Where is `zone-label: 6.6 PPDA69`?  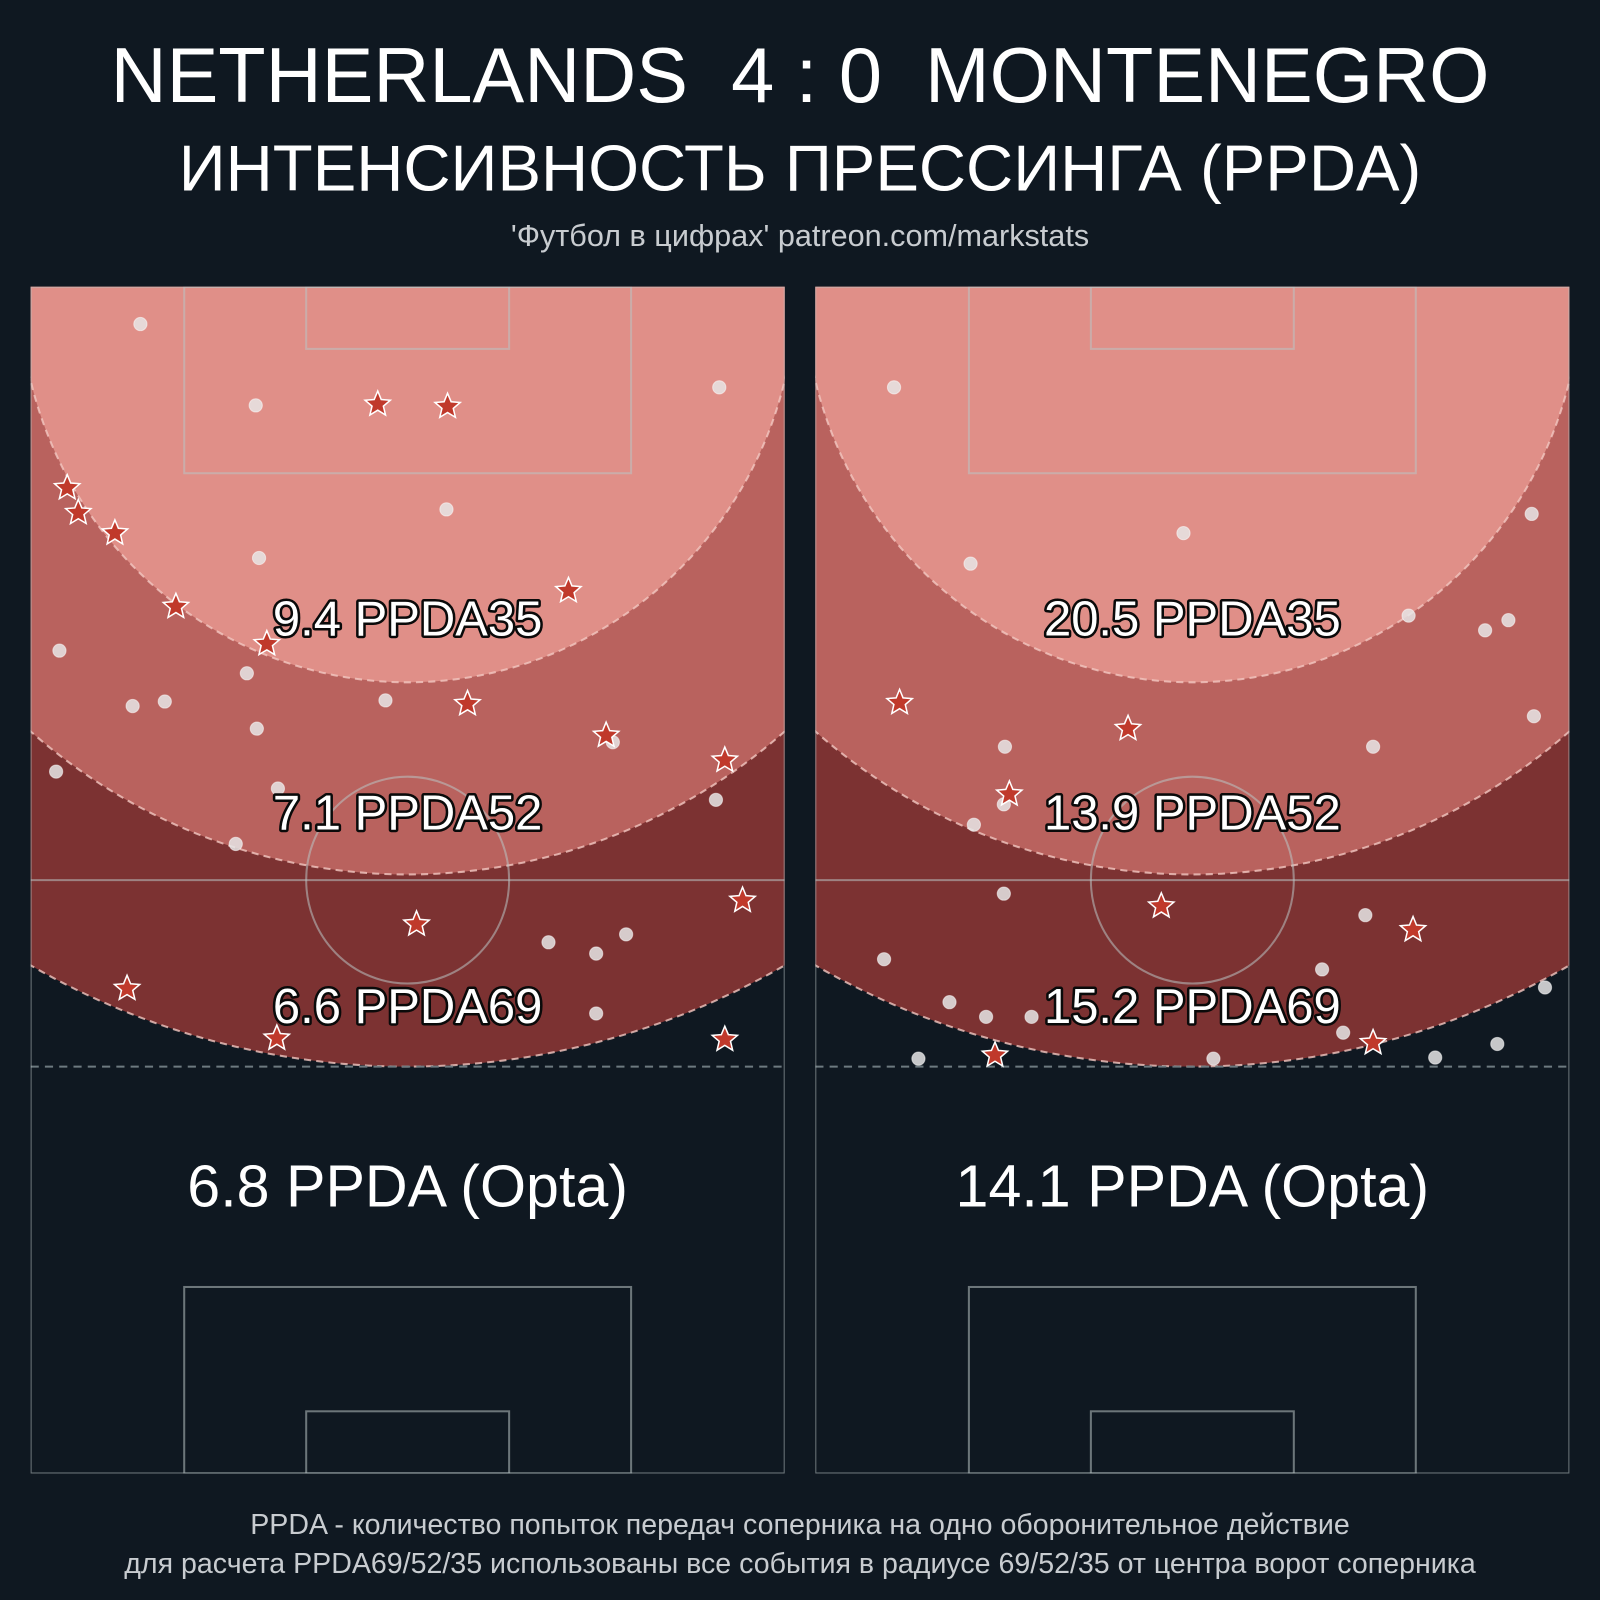
zone-label: 6.6 PPDA69 is located at coordinates (408, 1007).